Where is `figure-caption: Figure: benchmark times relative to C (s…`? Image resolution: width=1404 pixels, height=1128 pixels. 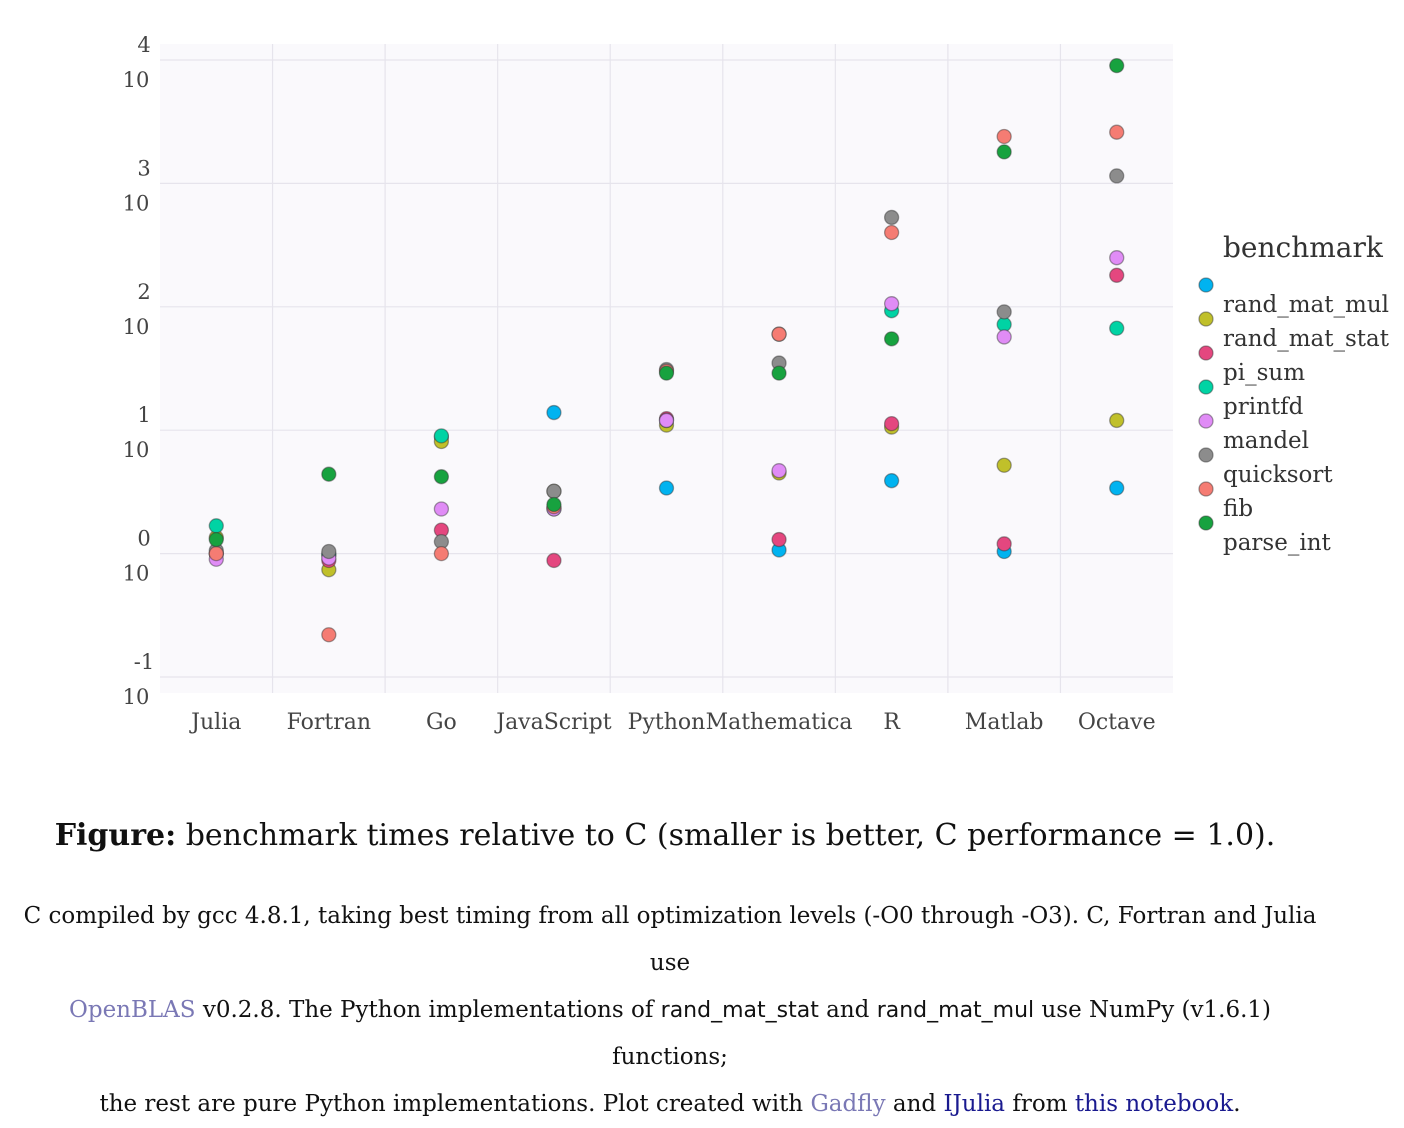 figure-caption: Figure: benchmark times relative to C (s… is located at coordinates (665, 835).